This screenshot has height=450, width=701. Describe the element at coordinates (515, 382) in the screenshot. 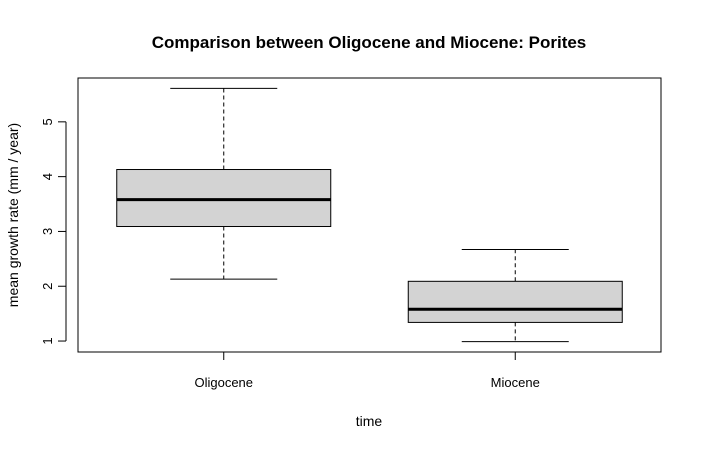

I see `x-tick-label: Miocene` at that location.